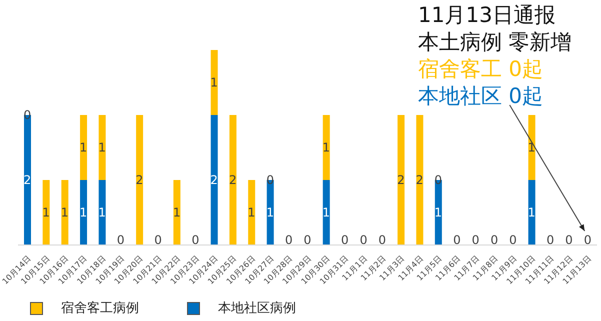 Image resolution: width=601 pixels, height=321 pixels. What do you see at coordinates (257, 308) in the screenshot?
I see `legend-label: 本地社区病例` at bounding box center [257, 308].